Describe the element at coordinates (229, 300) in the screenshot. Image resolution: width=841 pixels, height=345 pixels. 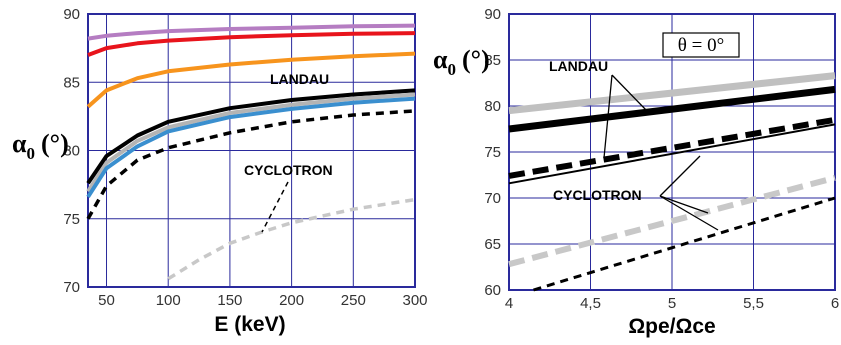
I see `x-tick-label: 150` at that location.